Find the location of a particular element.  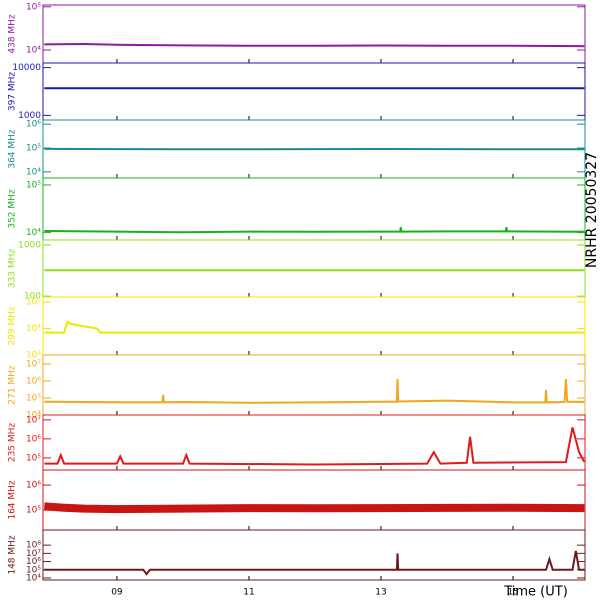

chart-title: NRHR 20050327 is located at coordinates (592, 210).